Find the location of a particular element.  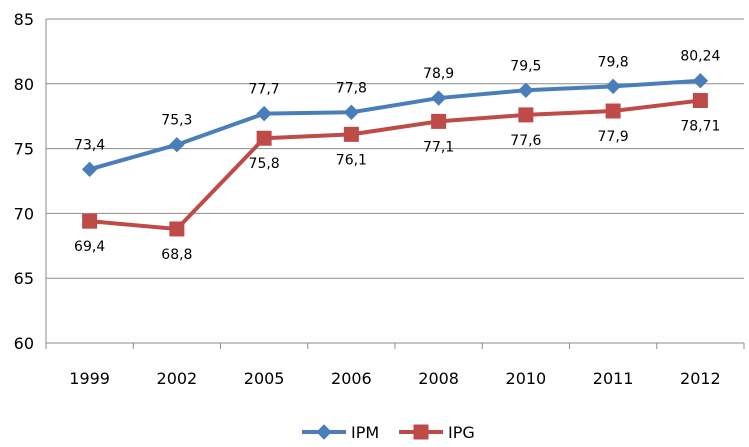

x-tick-label: 2008 is located at coordinates (438, 378).